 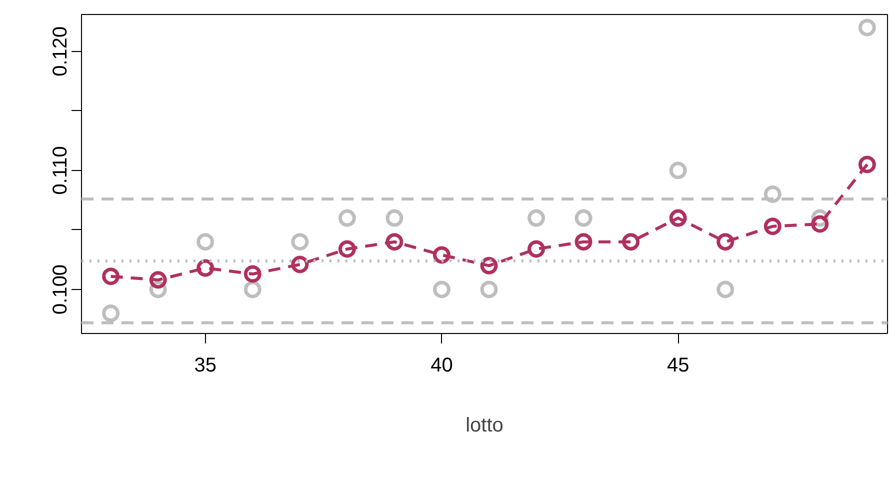 I want to click on x-tick-label: 35, so click(x=205, y=365).